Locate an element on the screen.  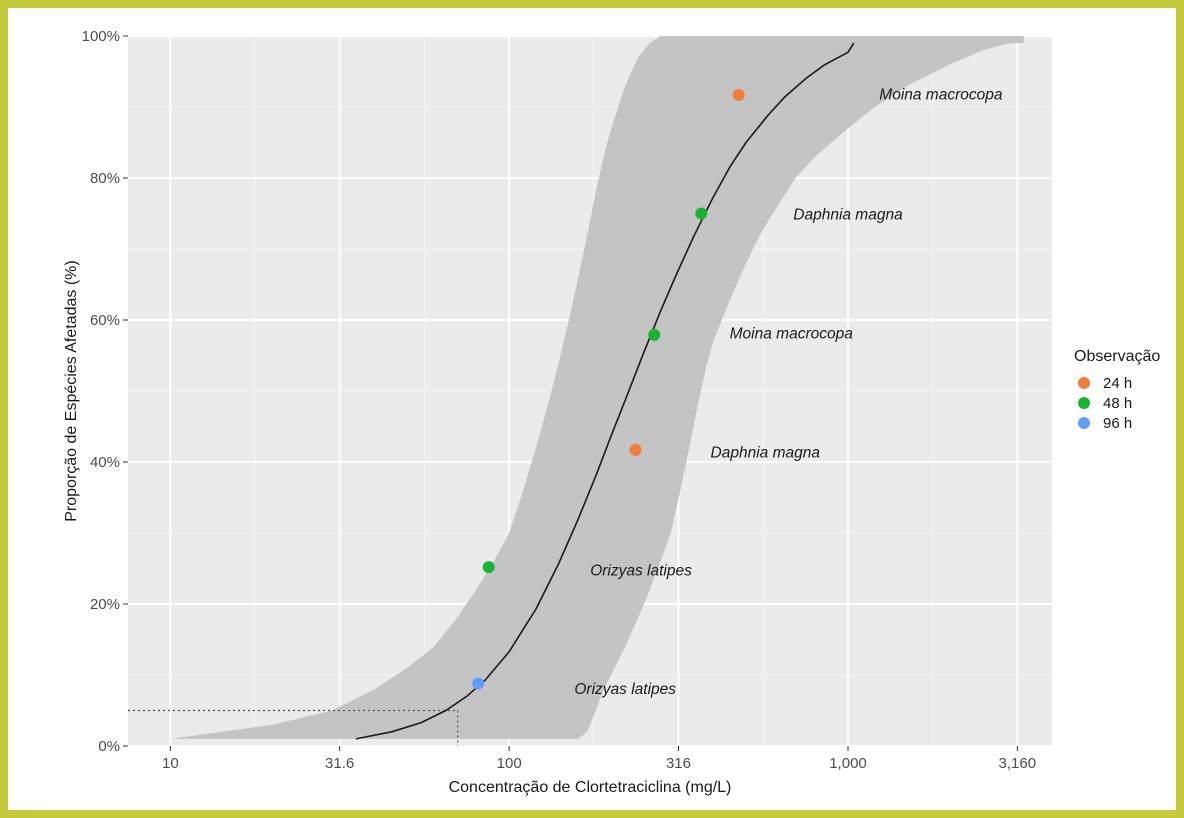
y-tick-label: 100% is located at coordinates (101, 36).